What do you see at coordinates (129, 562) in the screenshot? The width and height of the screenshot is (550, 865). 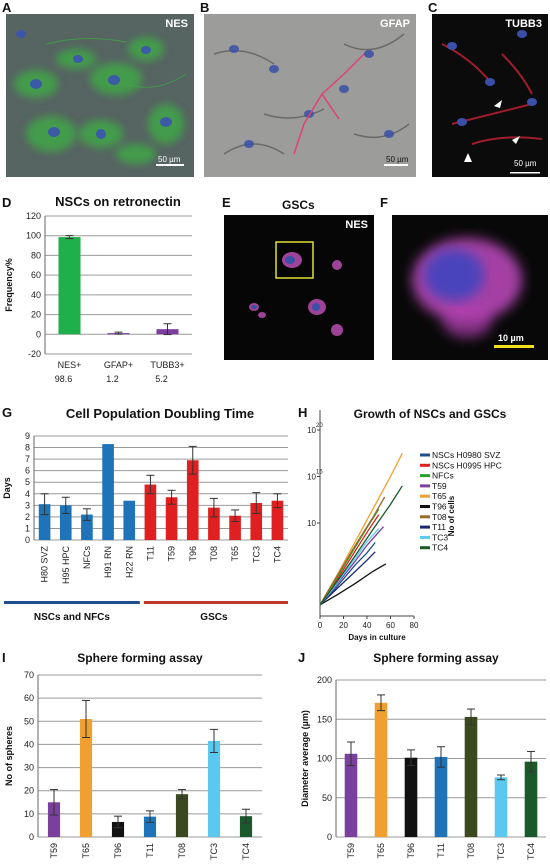 I see `x-tick-label: H22 RN` at bounding box center [129, 562].